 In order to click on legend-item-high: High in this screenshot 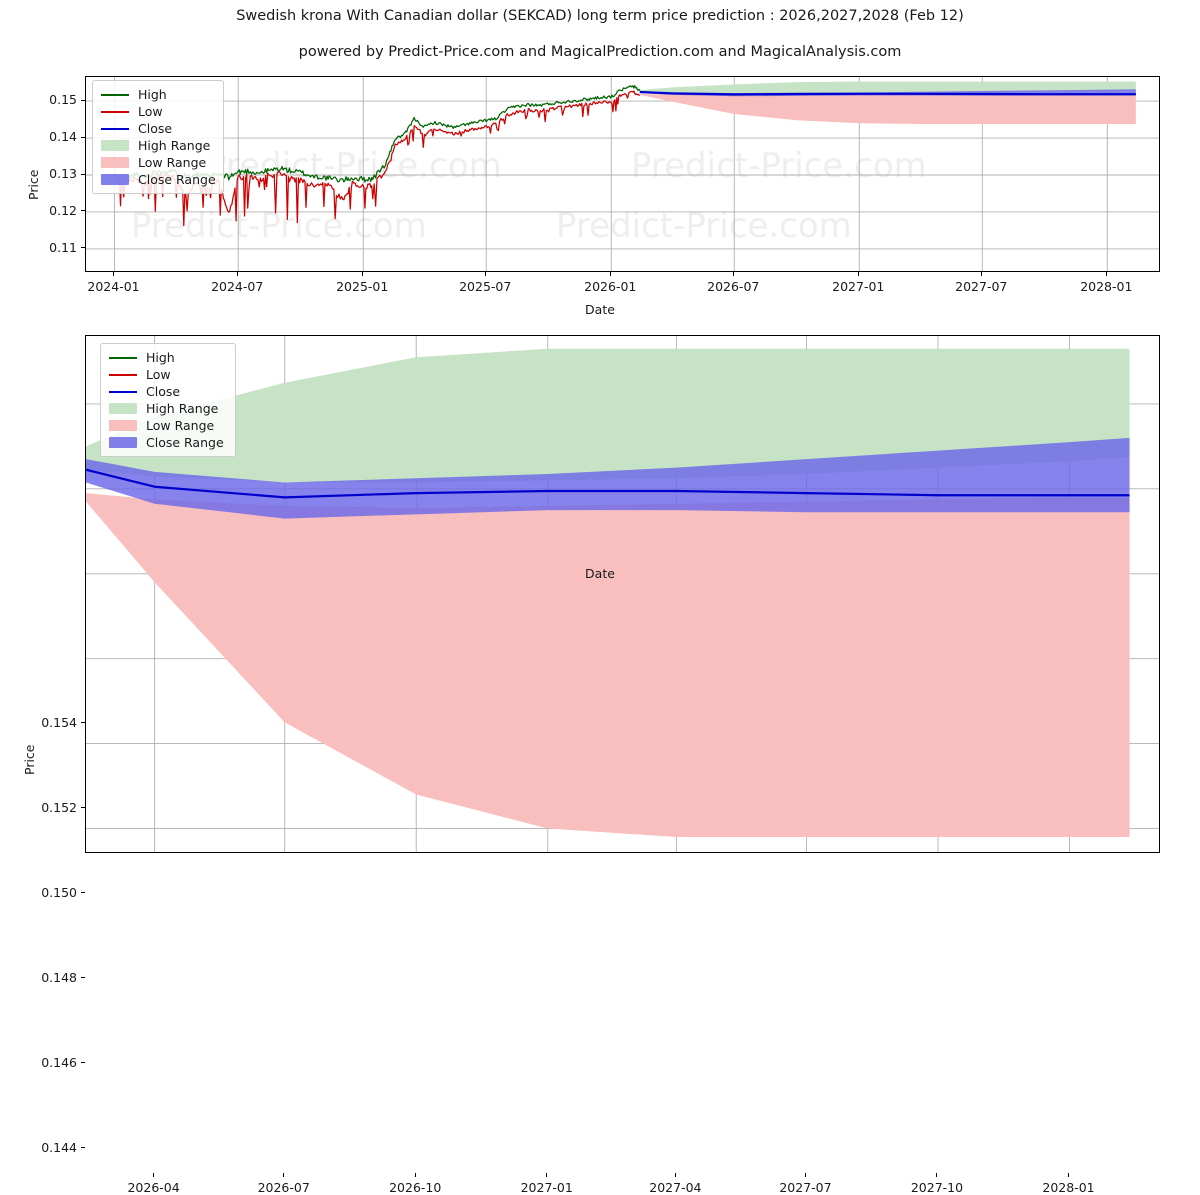, I will do `click(157, 94)`.